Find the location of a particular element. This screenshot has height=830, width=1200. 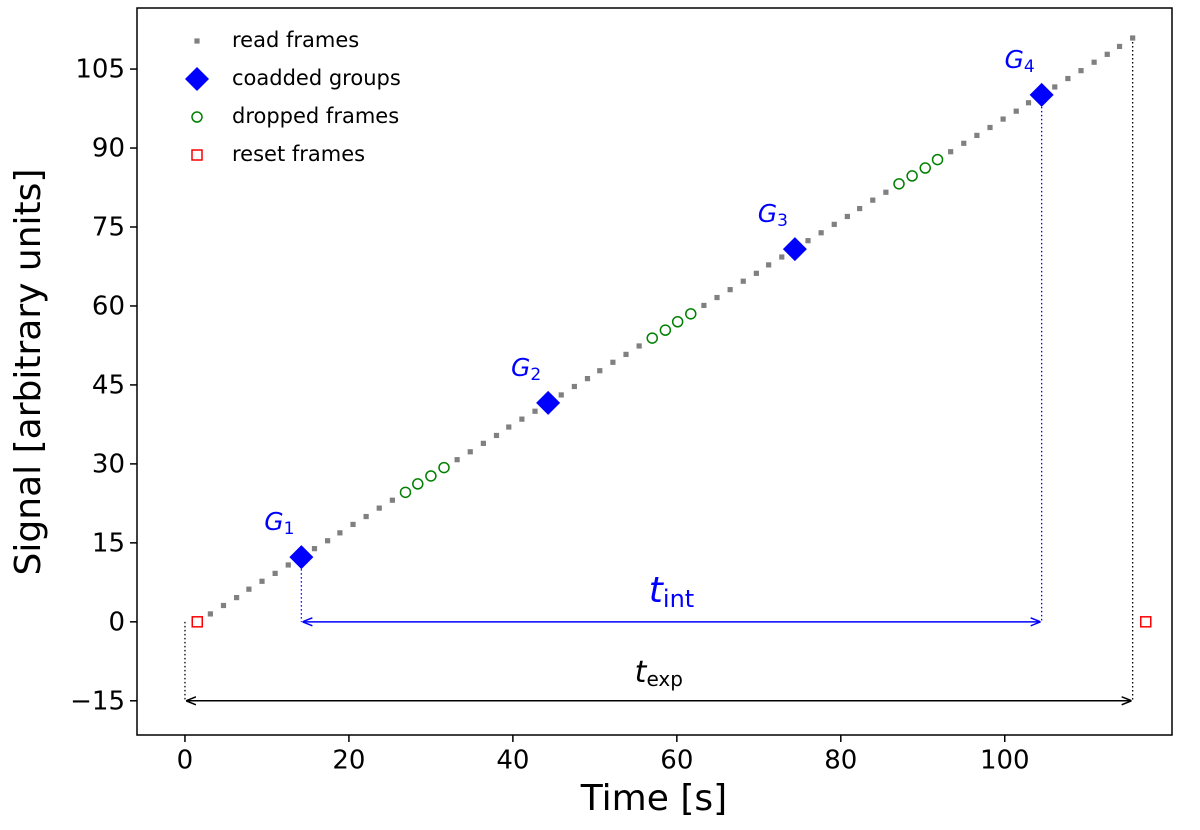

legend-label: coadded groups is located at coordinates (316, 78).